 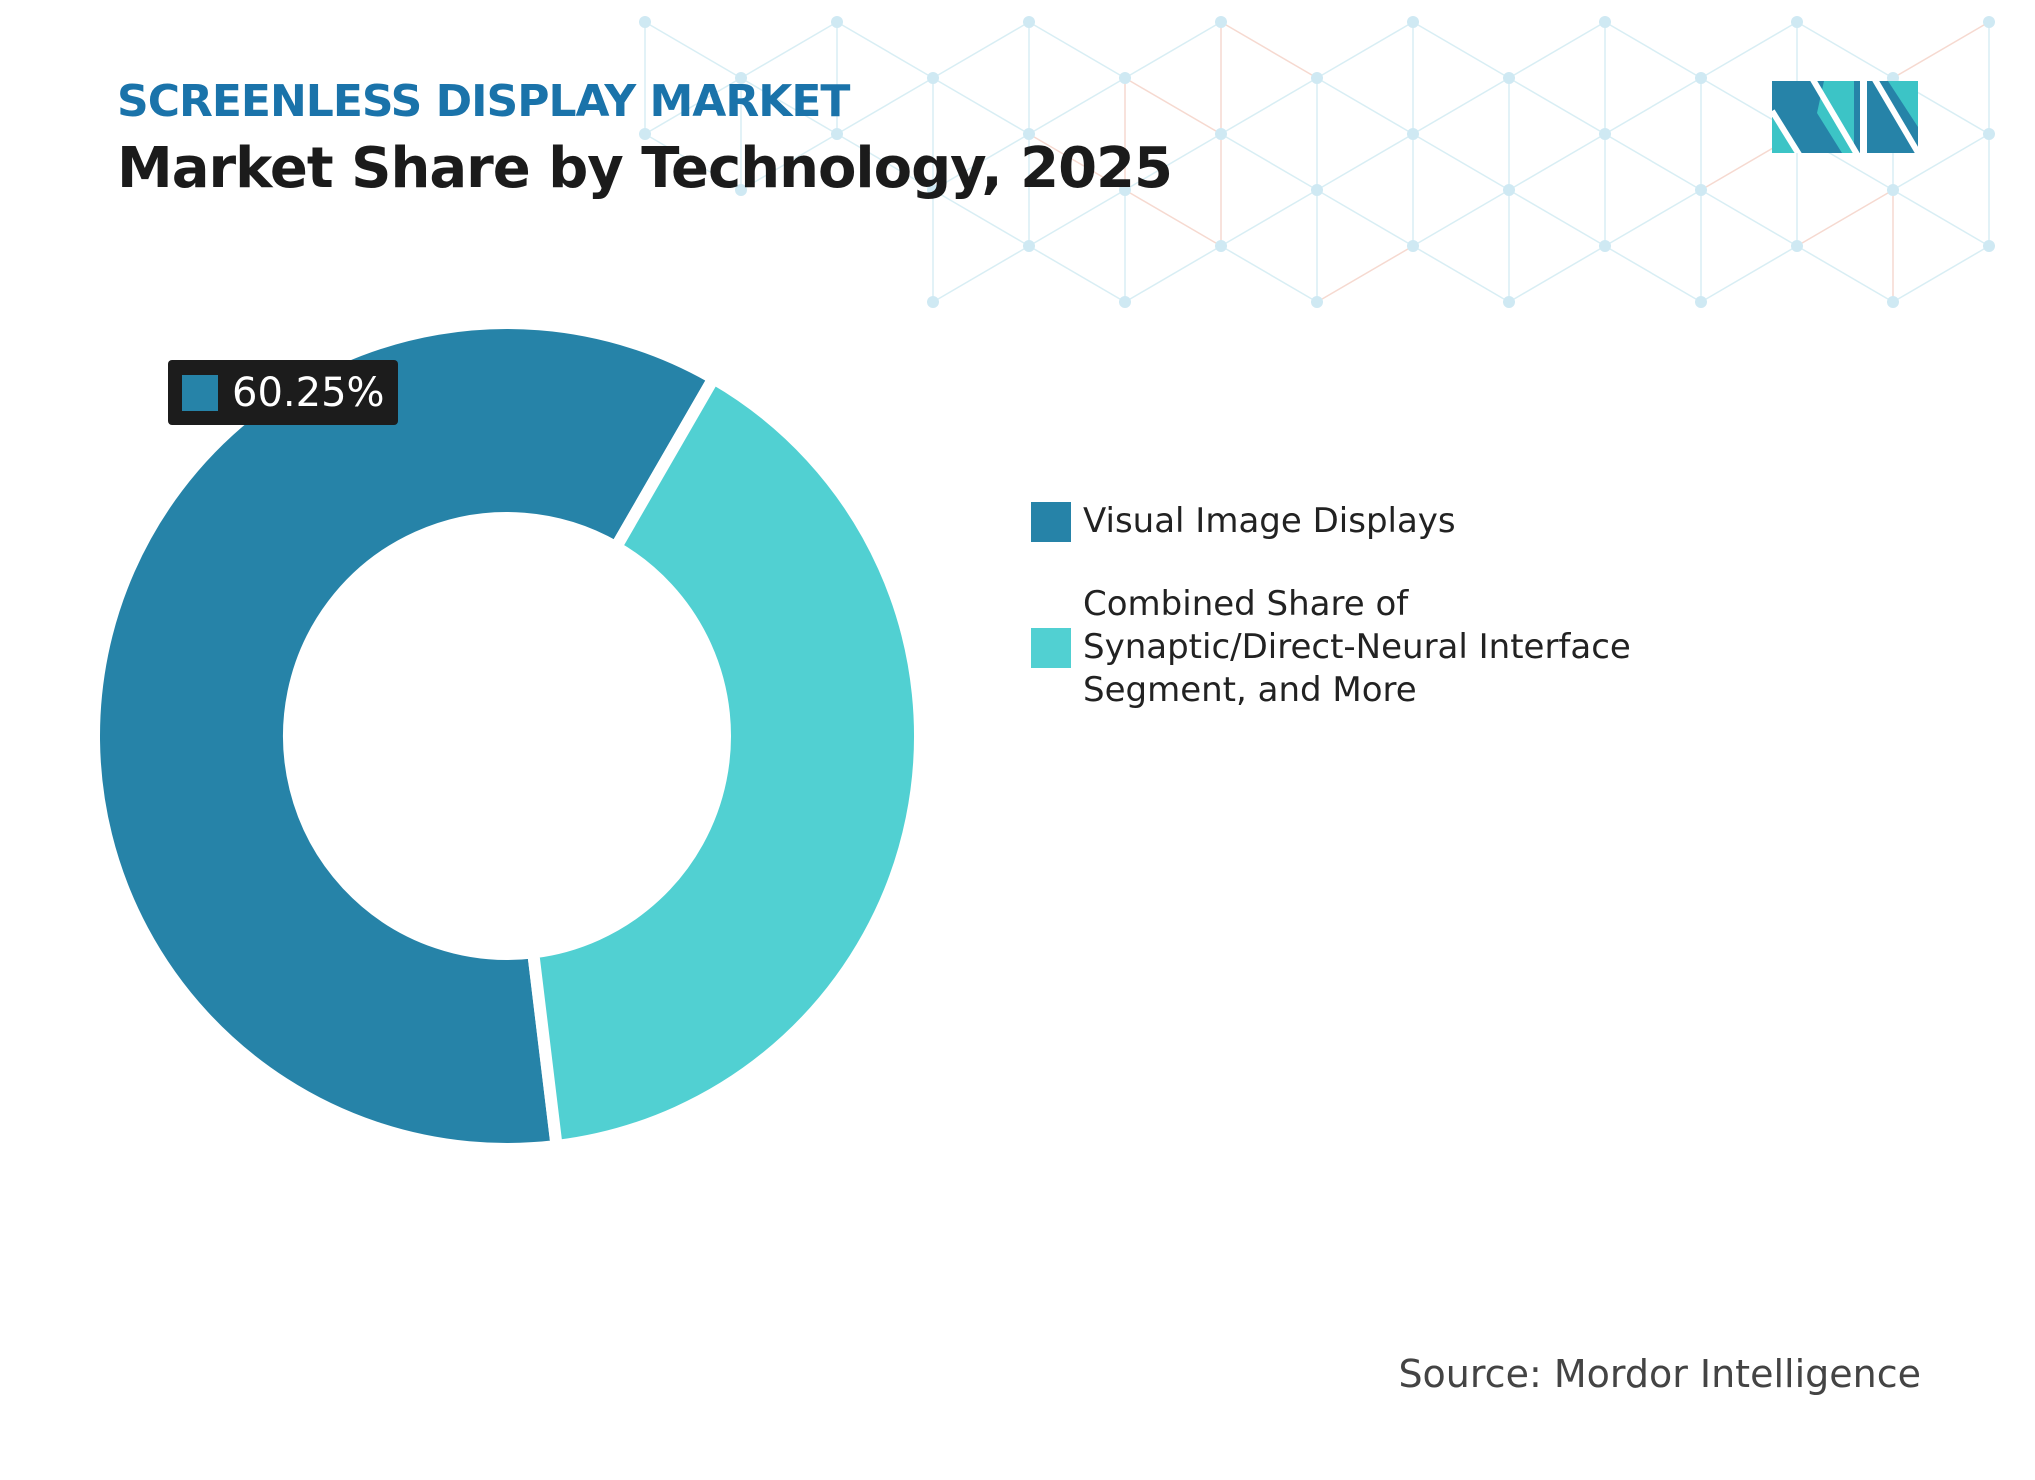 What do you see at coordinates (1659, 1374) in the screenshot?
I see `source-note: Source: Mordor Intelligence` at bounding box center [1659, 1374].